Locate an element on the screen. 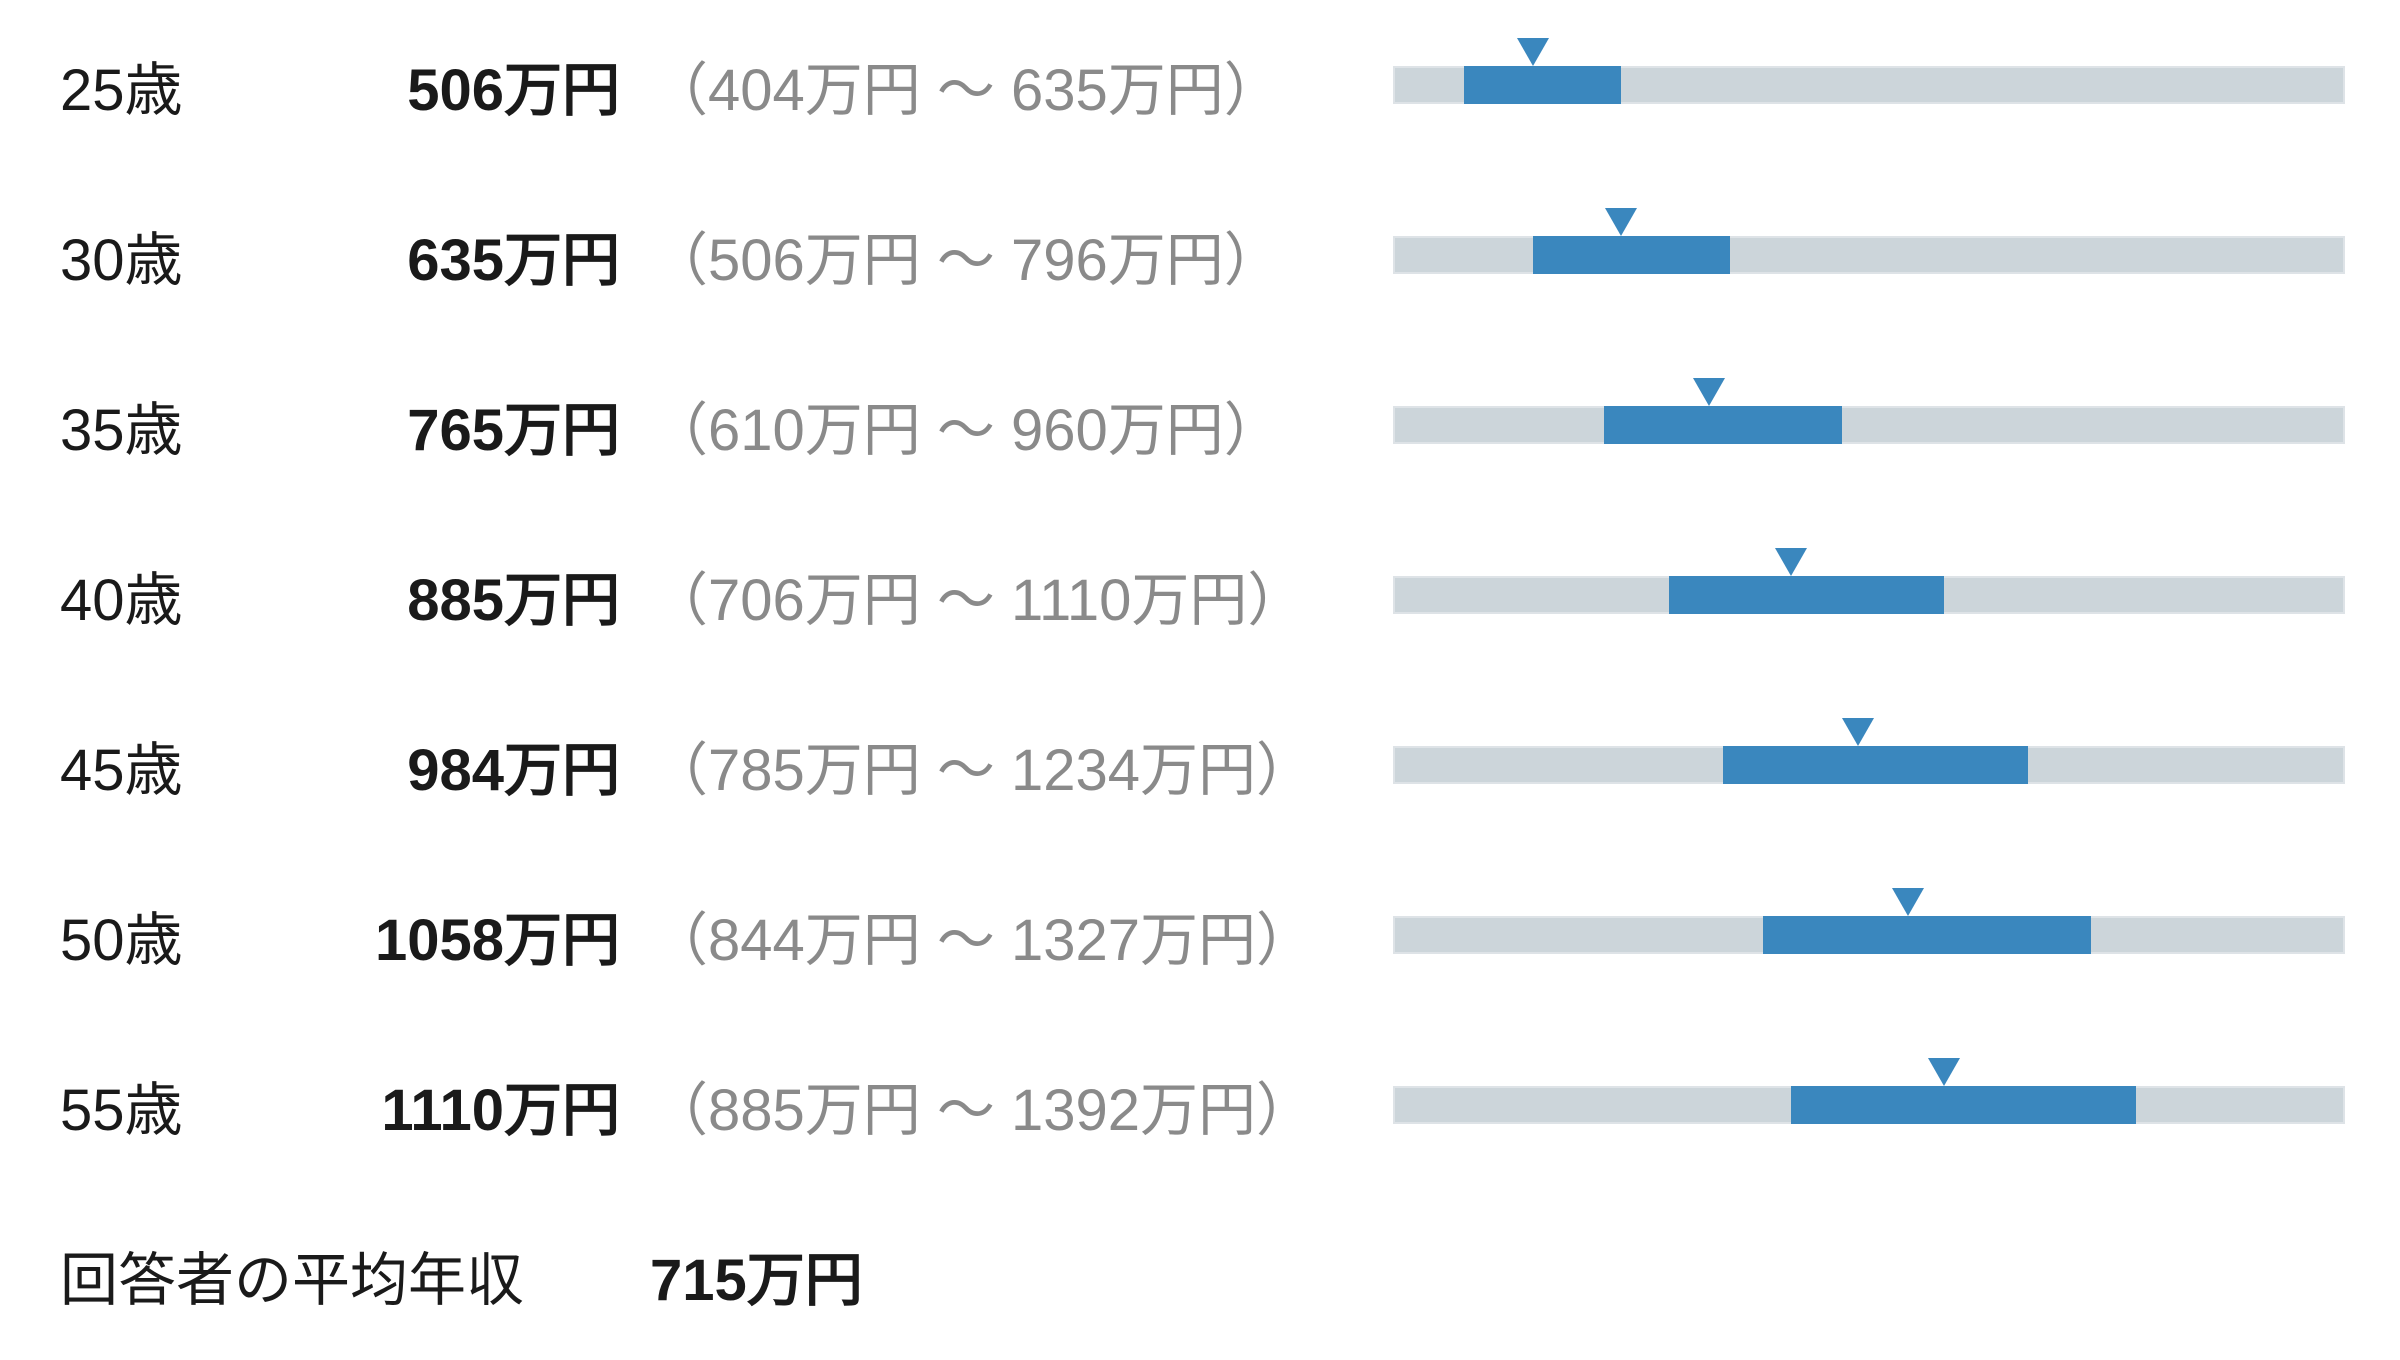 Image resolution: width=2400 pixels, height=1360 pixels. average-salary-value: 885万円 is located at coordinates (513, 600).